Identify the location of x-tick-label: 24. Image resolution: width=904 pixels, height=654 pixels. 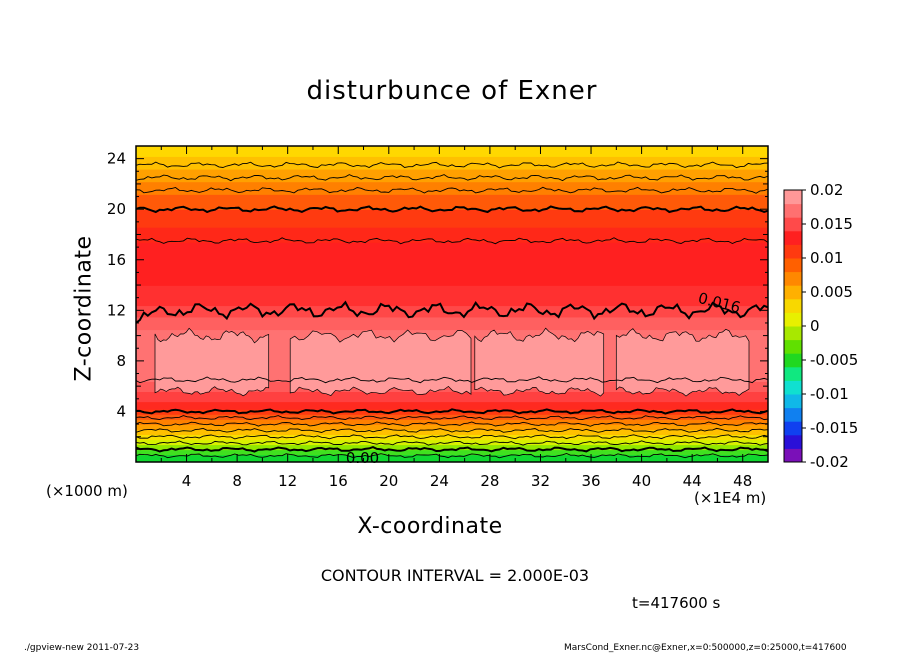
(439, 481).